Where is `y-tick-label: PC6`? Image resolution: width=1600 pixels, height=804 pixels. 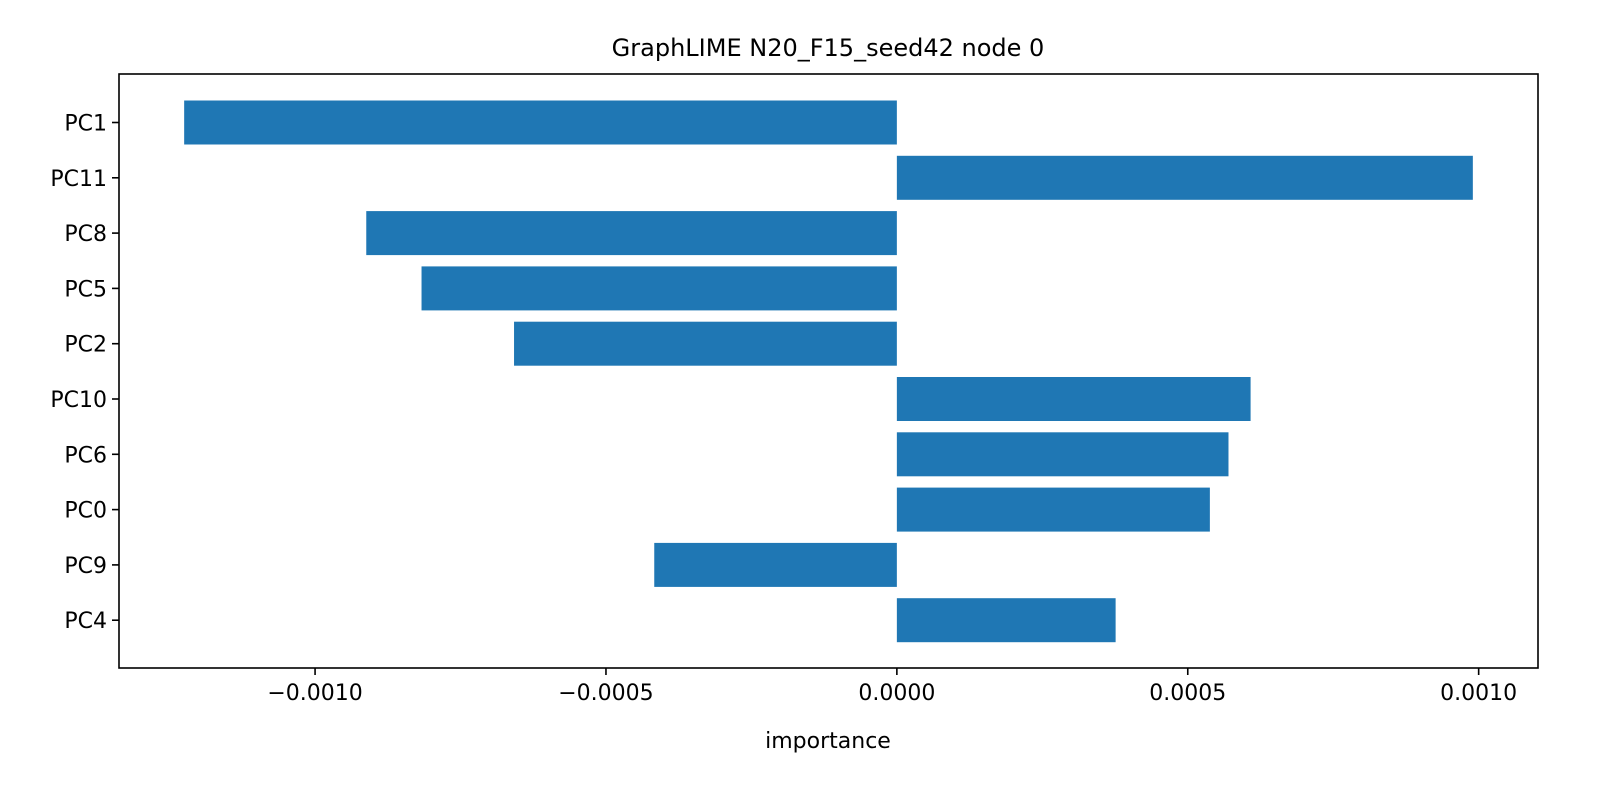
y-tick-label: PC6 is located at coordinates (85, 455).